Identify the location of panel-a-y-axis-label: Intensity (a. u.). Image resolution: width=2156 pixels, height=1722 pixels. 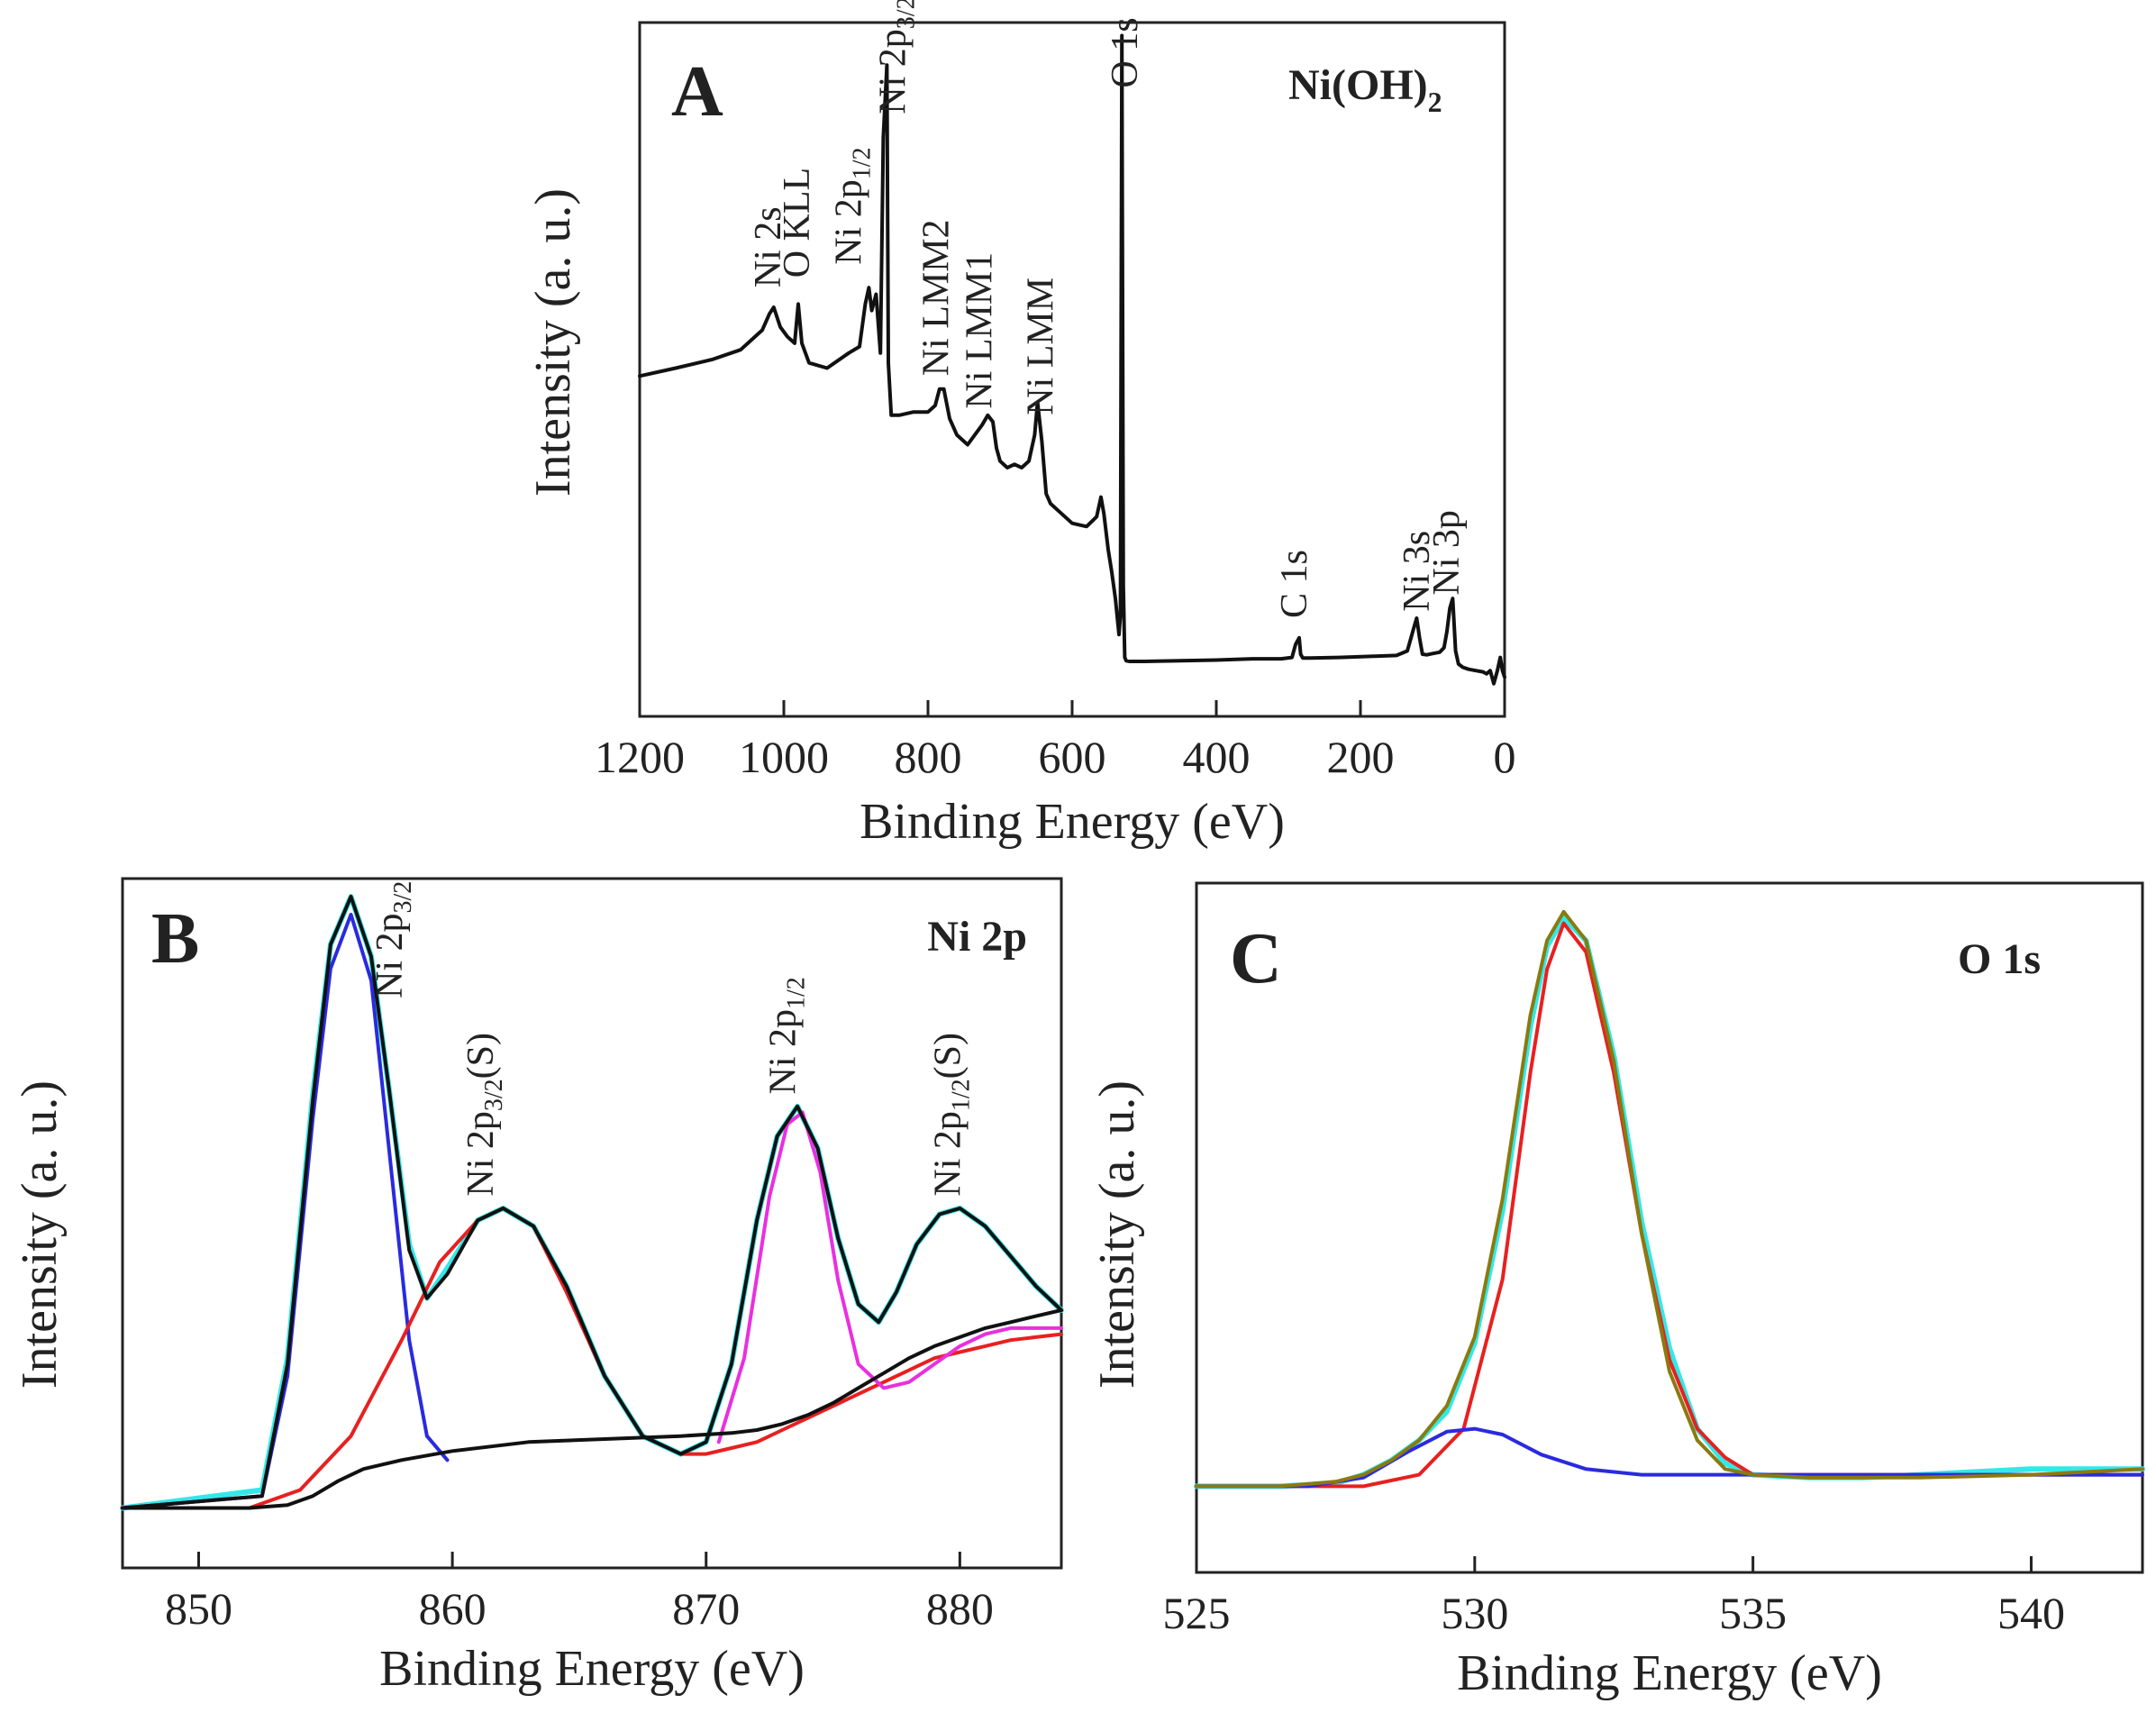
(553, 343).